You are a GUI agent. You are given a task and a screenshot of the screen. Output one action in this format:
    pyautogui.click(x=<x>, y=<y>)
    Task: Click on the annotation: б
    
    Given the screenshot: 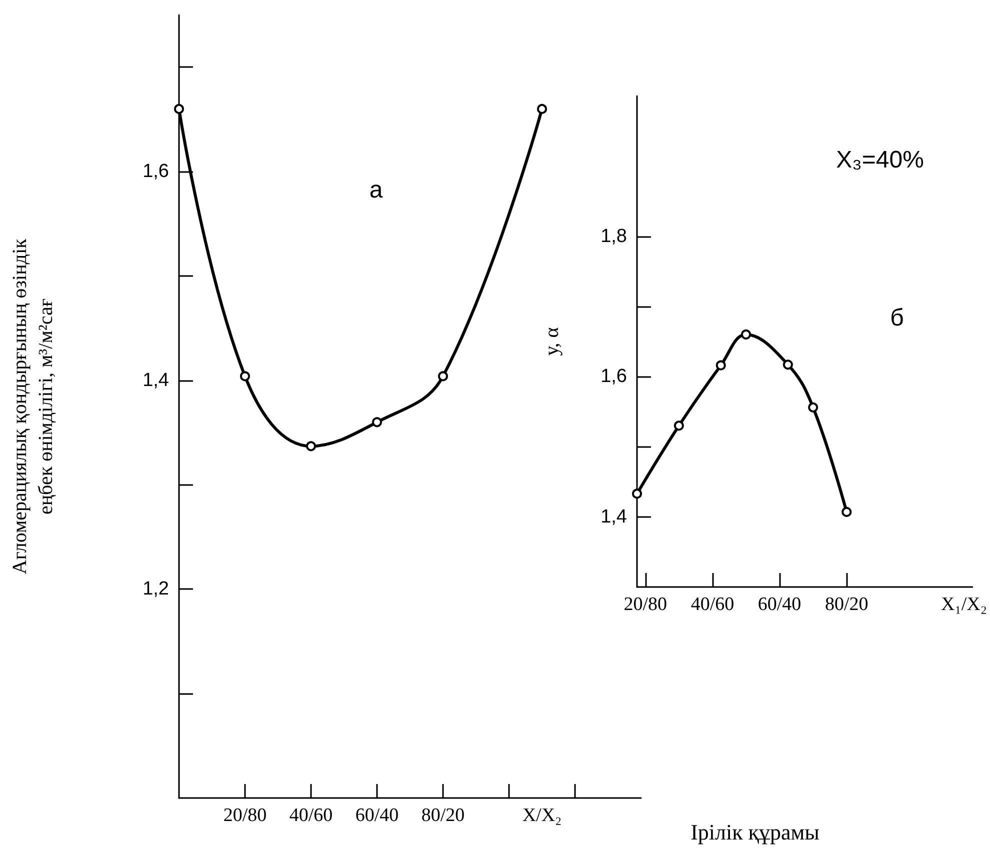 What is the action you would take?
    pyautogui.click(x=897, y=318)
    